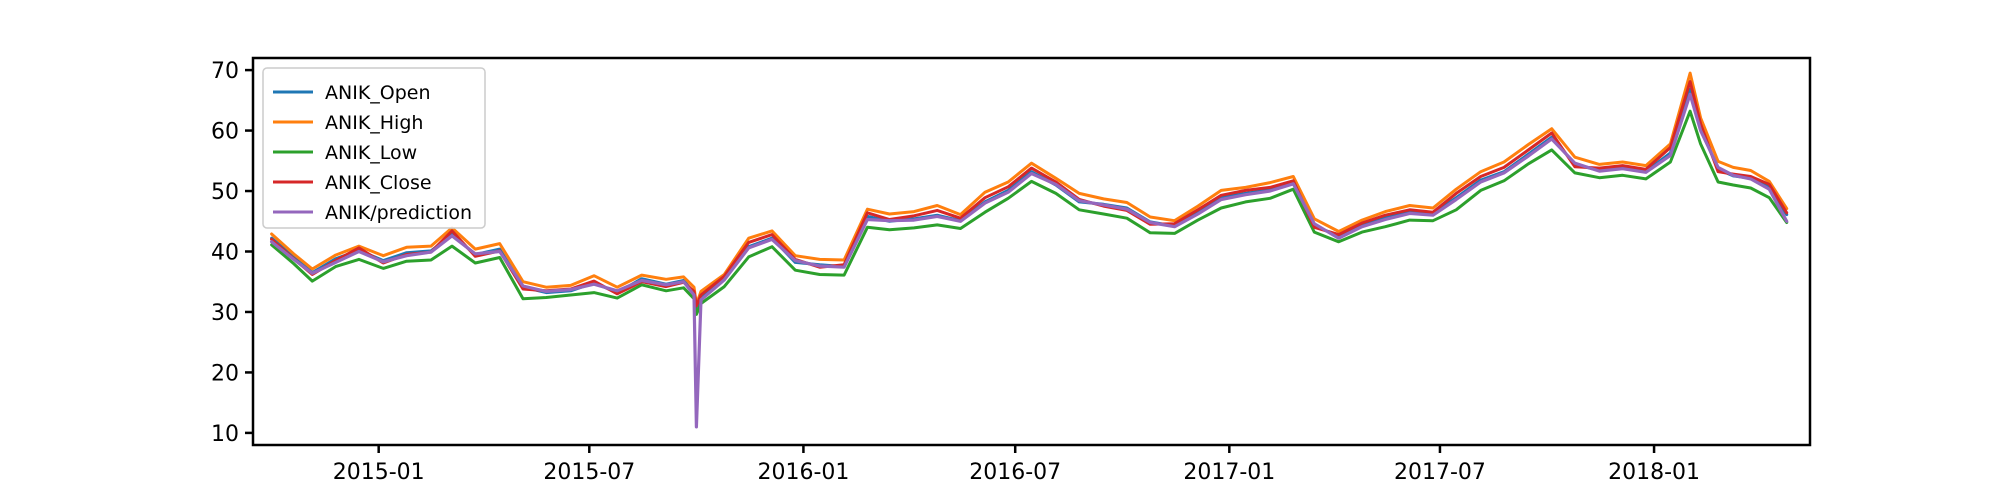 This screenshot has height=500, width=2000. I want to click on legend-label: ANIK_Close, so click(378, 183).